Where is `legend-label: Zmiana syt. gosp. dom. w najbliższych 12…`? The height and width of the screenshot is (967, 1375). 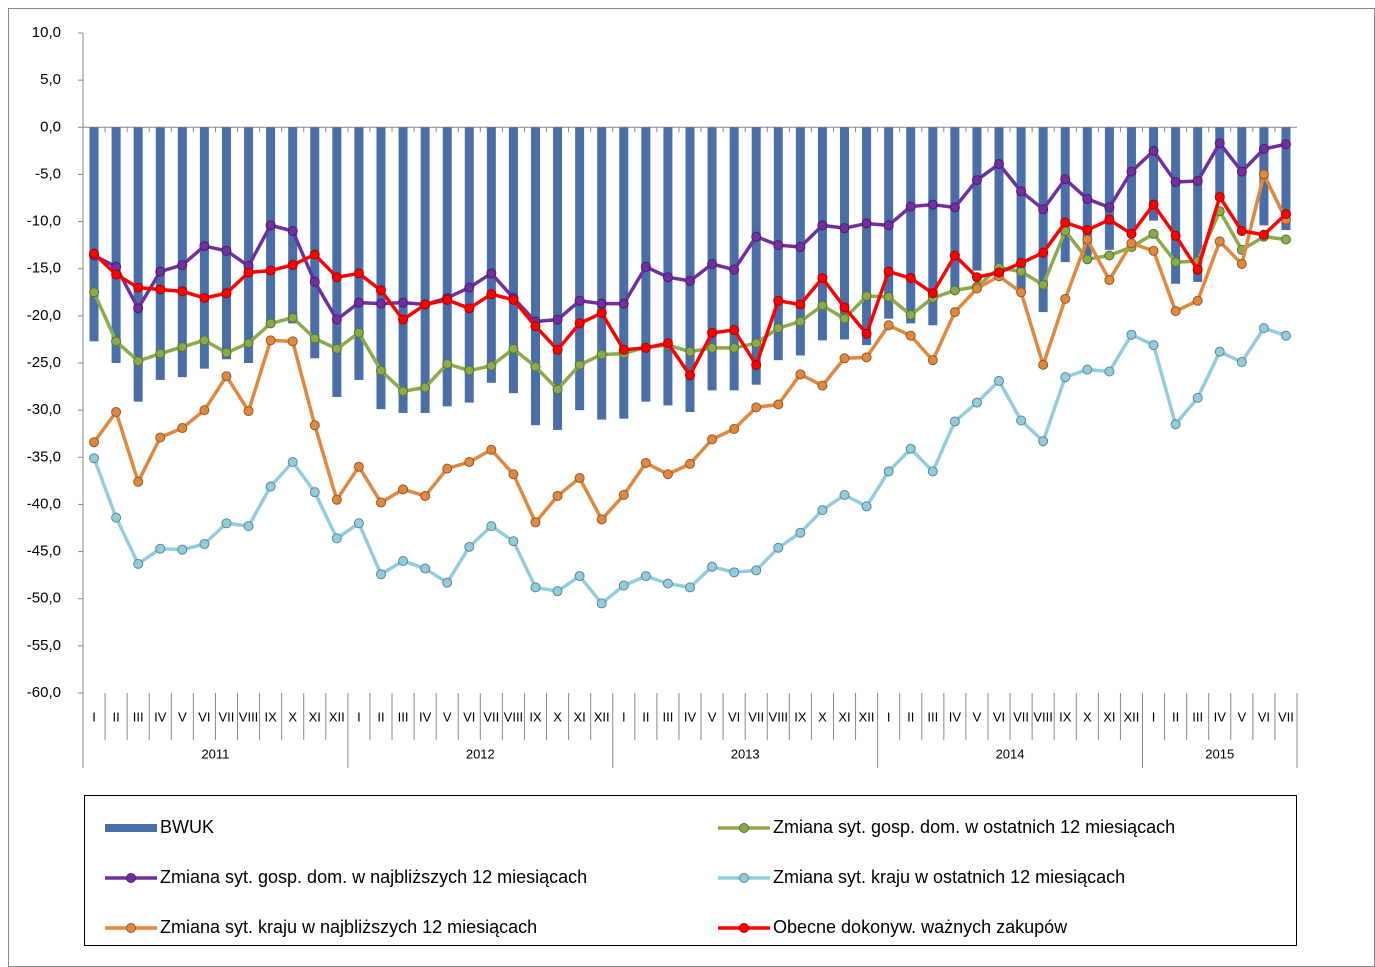 legend-label: Zmiana syt. gosp. dom. w najbliższych 12… is located at coordinates (373, 877).